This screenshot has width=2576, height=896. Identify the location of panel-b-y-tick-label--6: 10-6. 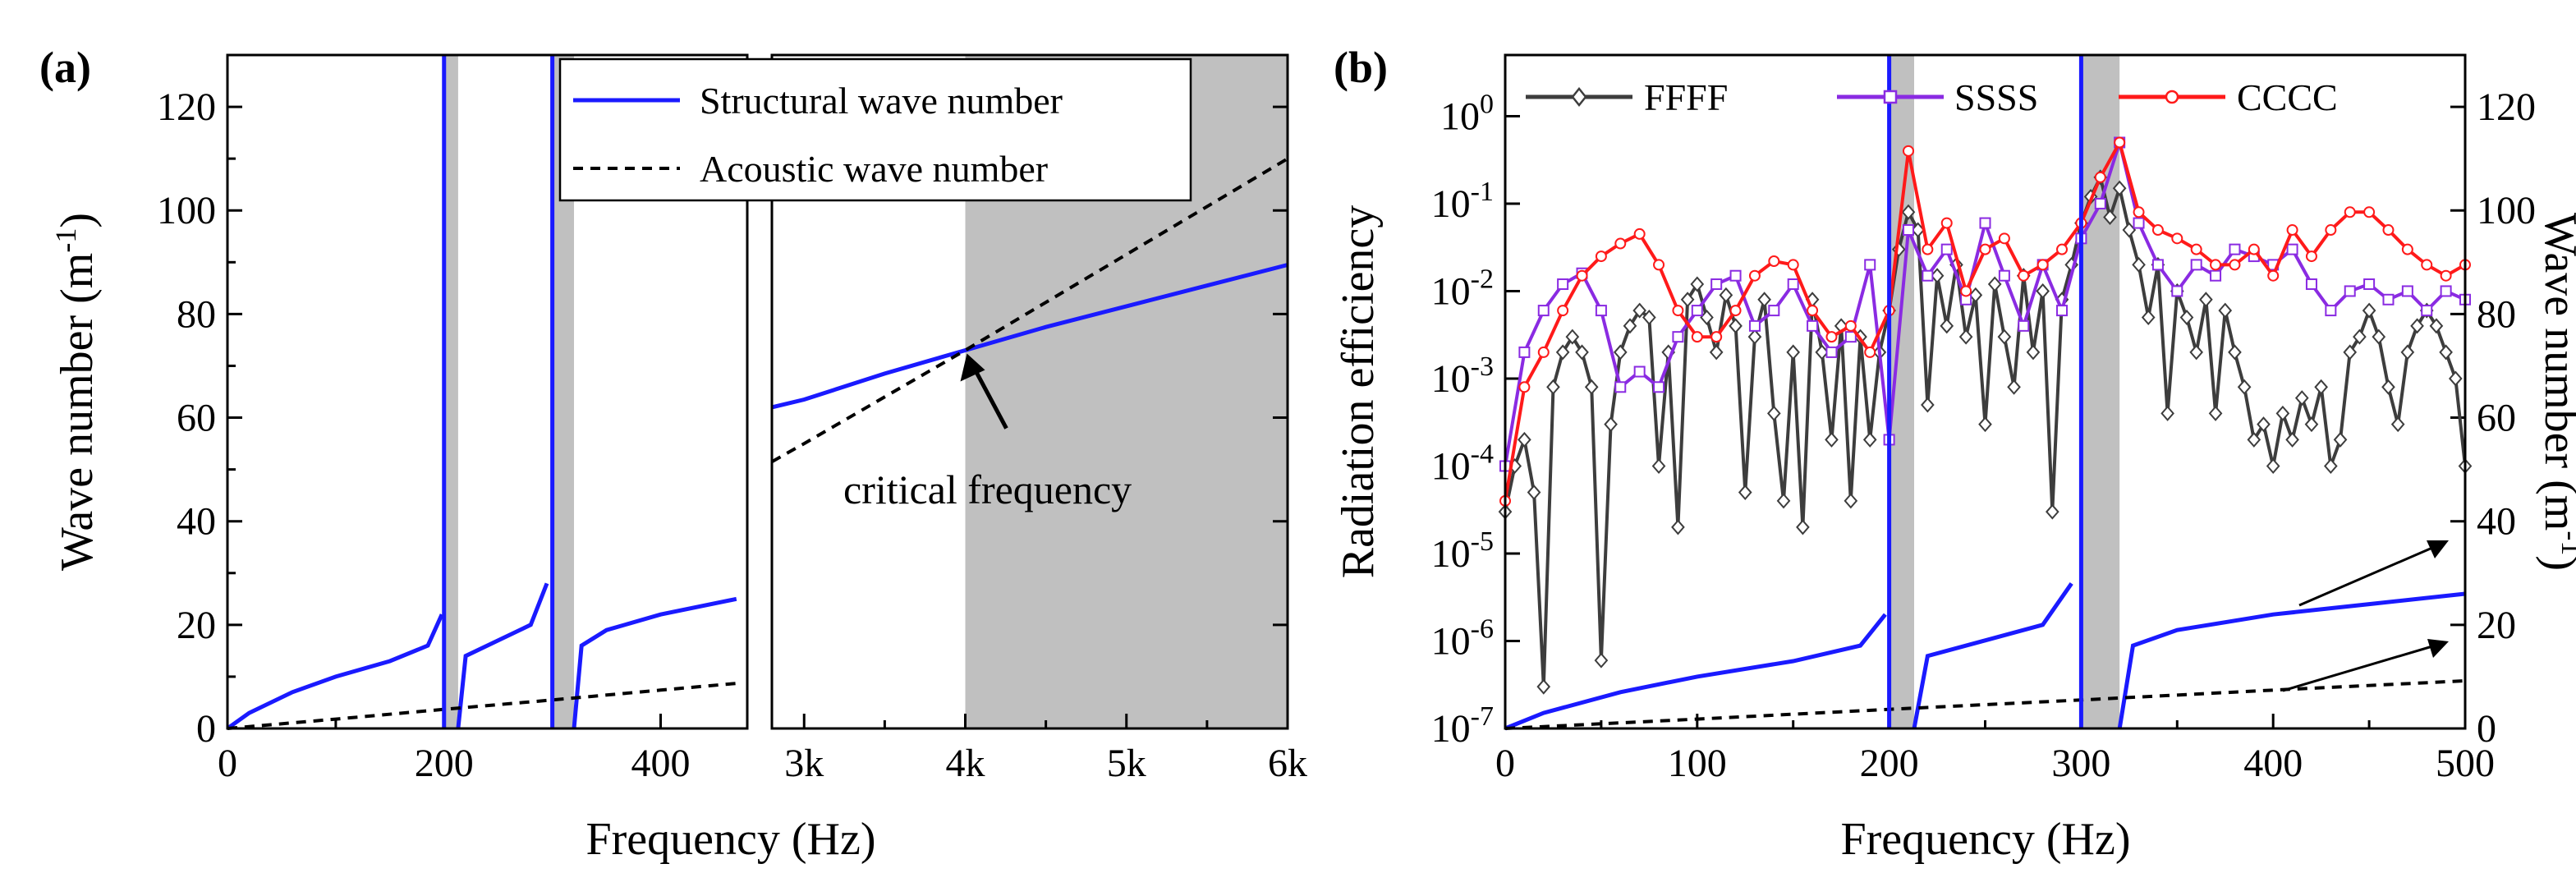
(1462, 638).